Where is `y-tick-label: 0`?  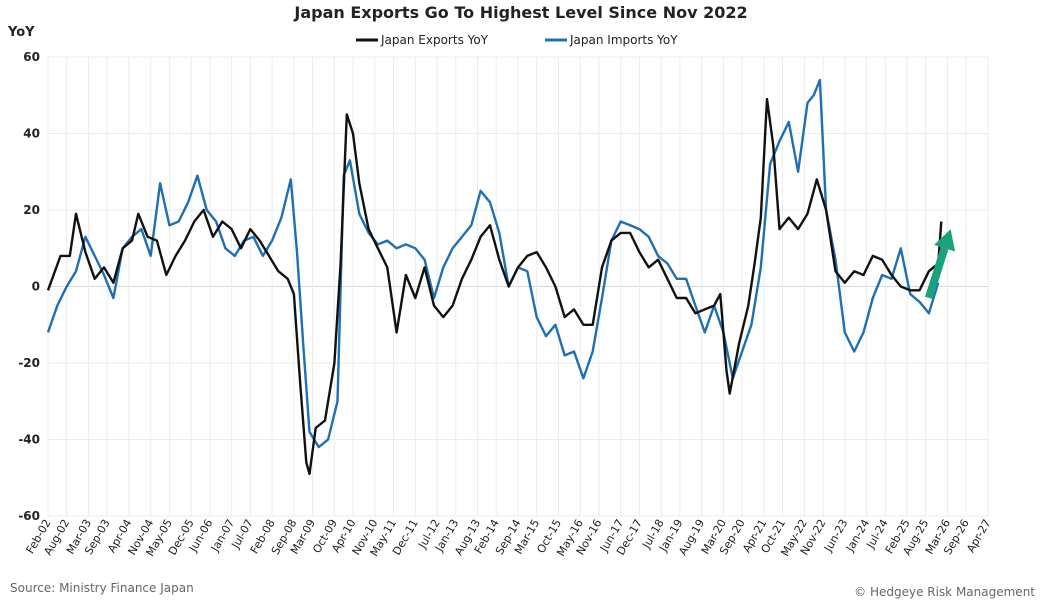
y-tick-label: 0 is located at coordinates (36, 287).